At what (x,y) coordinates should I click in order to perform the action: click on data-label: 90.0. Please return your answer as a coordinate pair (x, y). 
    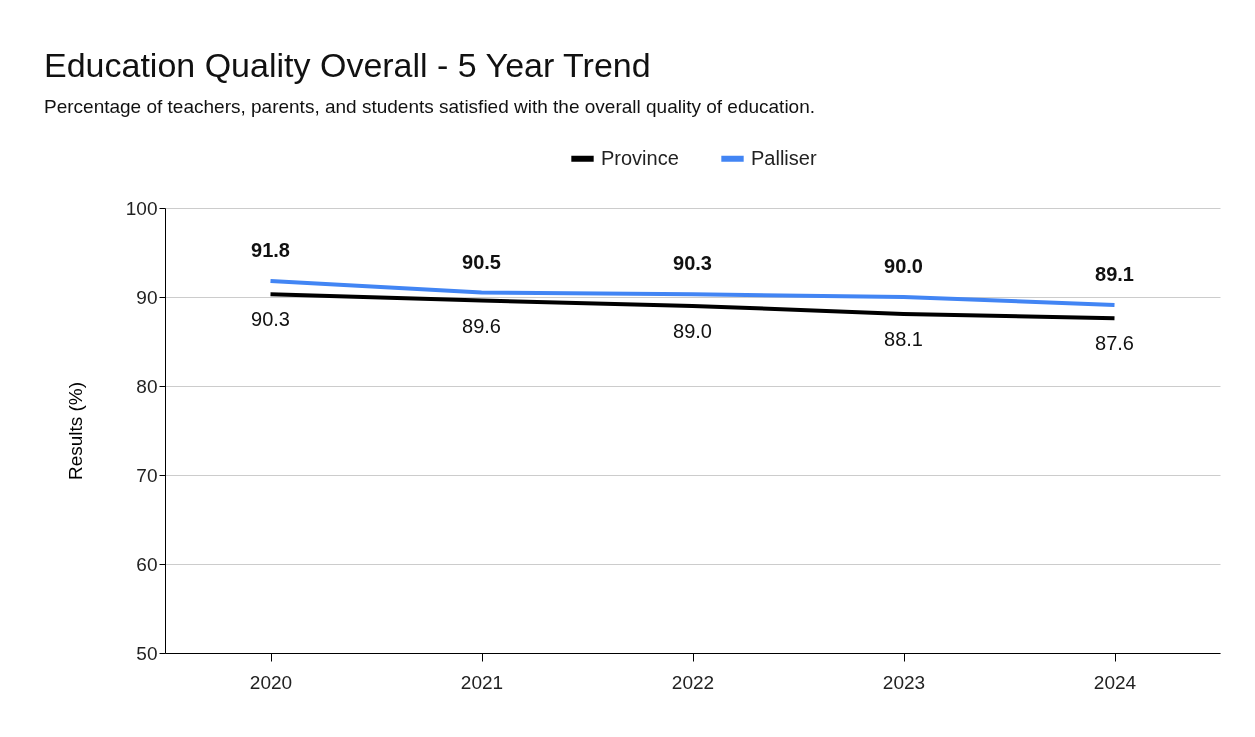
    Looking at the image, I should click on (903, 266).